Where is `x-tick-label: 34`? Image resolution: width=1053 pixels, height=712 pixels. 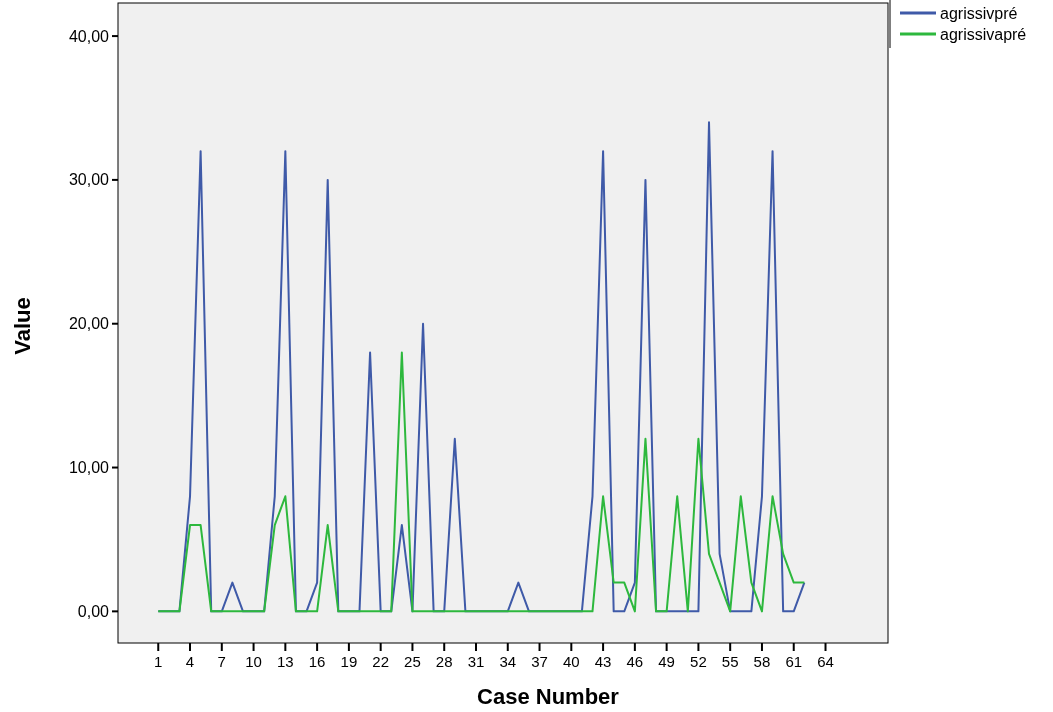
x-tick-label: 34 is located at coordinates (508, 661).